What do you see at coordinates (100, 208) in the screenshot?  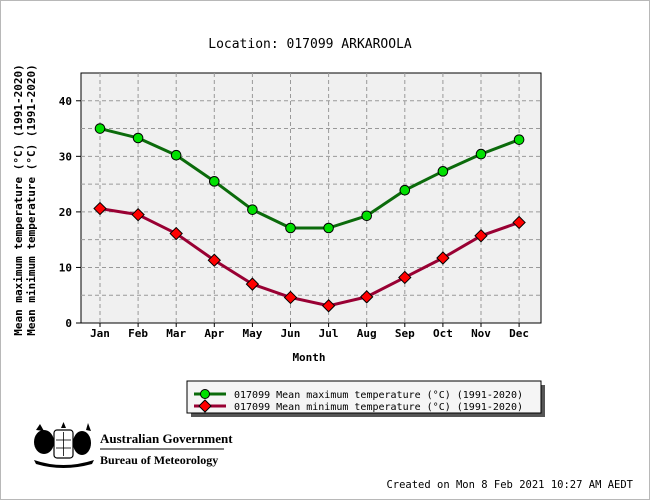 I see `data-point-min-jan` at bounding box center [100, 208].